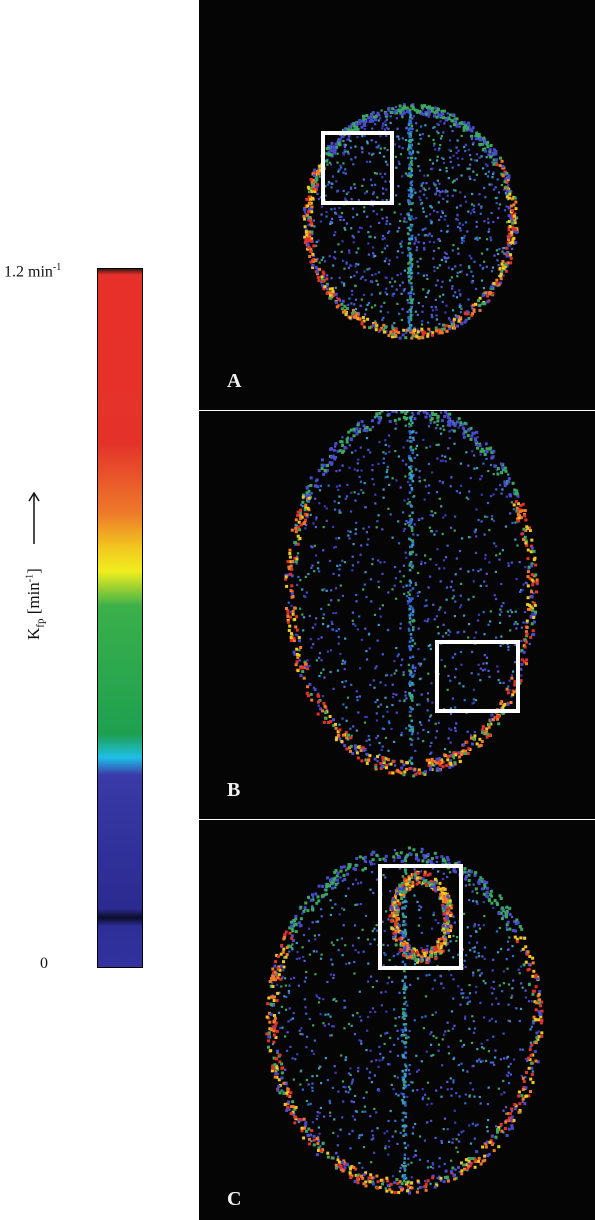  Describe the element at coordinates (44, 560) in the screenshot. I see `colorbar-axis-title: Kfp [min-1]` at that location.